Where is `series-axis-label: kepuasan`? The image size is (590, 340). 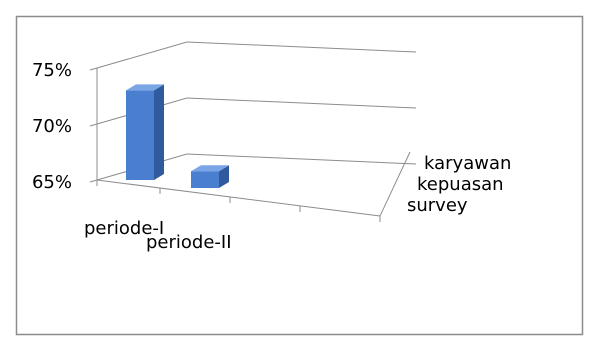 series-axis-label: kepuasan is located at coordinates (460, 184).